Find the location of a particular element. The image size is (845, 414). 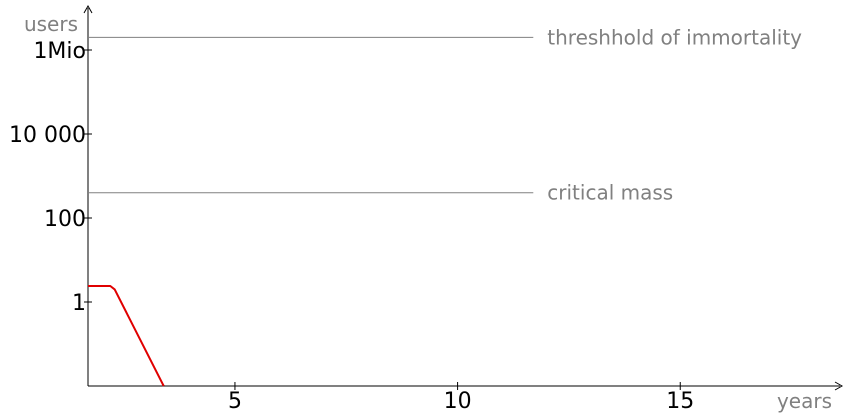

reference-line-label: critical mass is located at coordinates (610, 193).